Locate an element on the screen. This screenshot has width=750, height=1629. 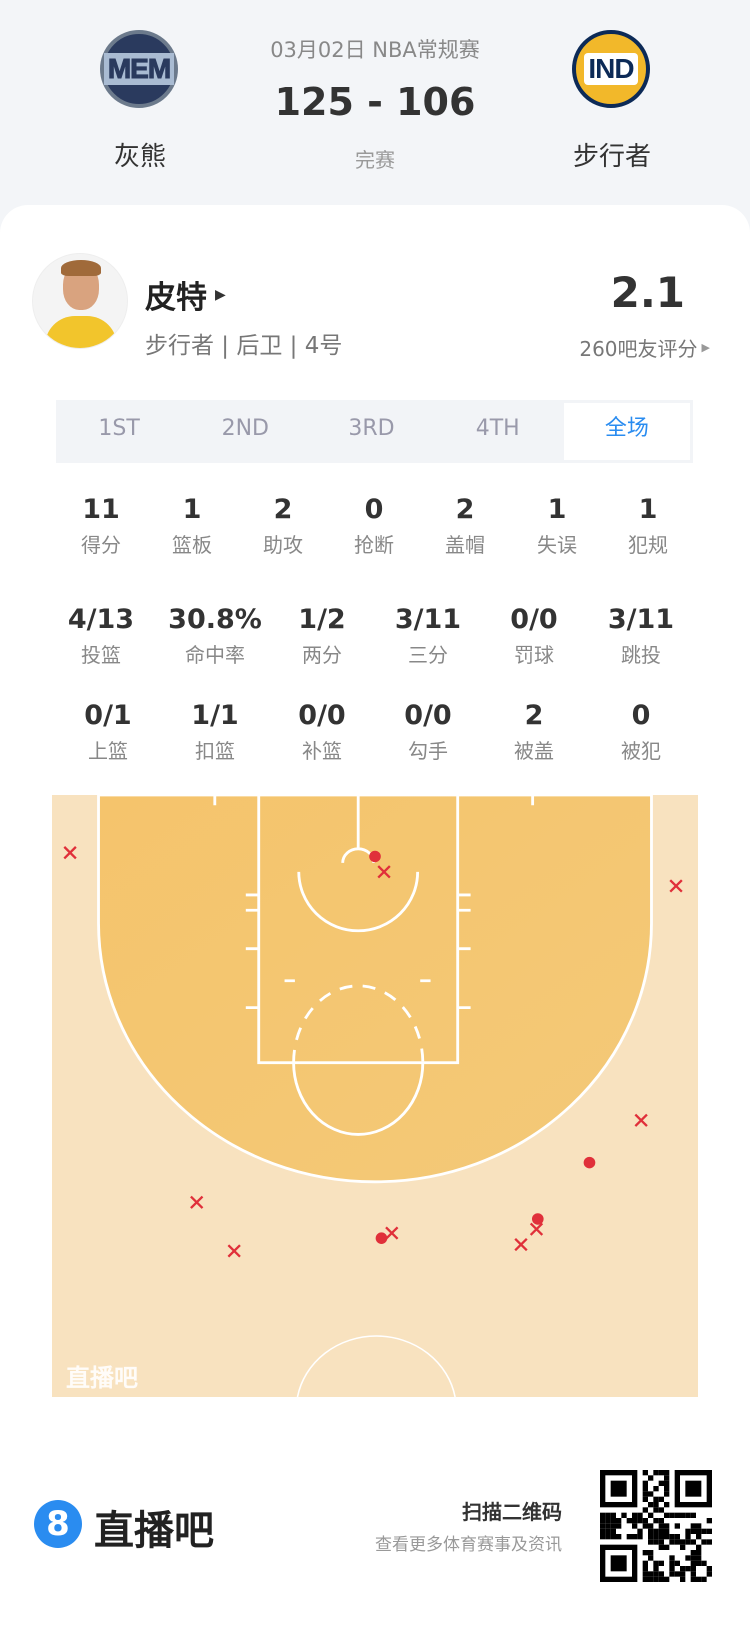
stat-value: 30.8% is located at coordinates (215, 619).